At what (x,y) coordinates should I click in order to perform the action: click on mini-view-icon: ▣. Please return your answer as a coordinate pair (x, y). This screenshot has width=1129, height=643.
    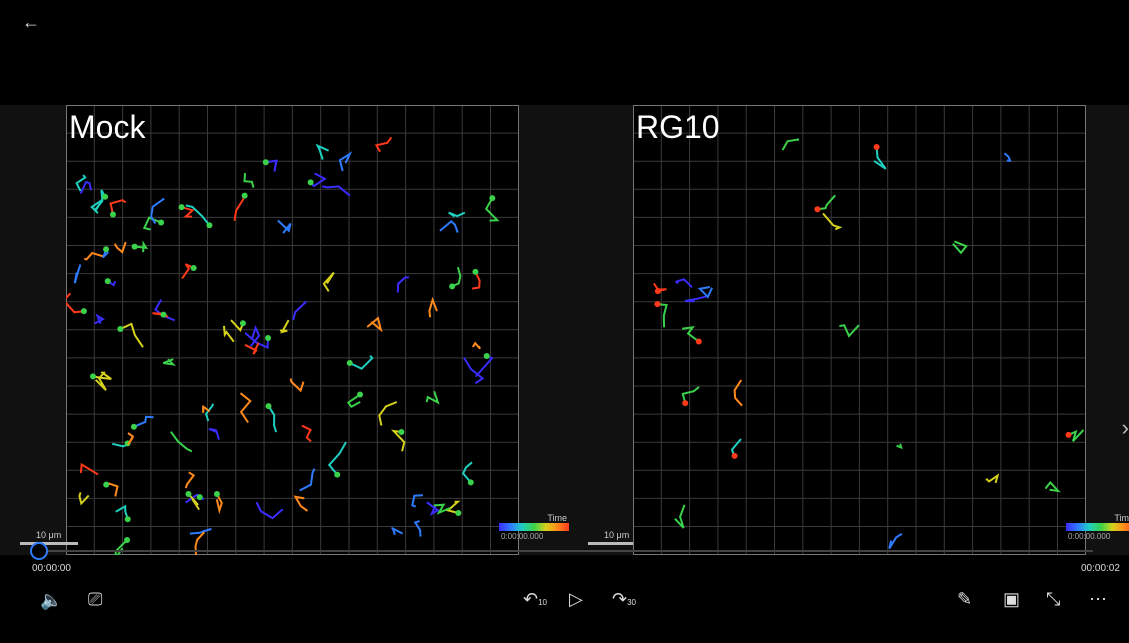
    Looking at the image, I should click on (1012, 599).